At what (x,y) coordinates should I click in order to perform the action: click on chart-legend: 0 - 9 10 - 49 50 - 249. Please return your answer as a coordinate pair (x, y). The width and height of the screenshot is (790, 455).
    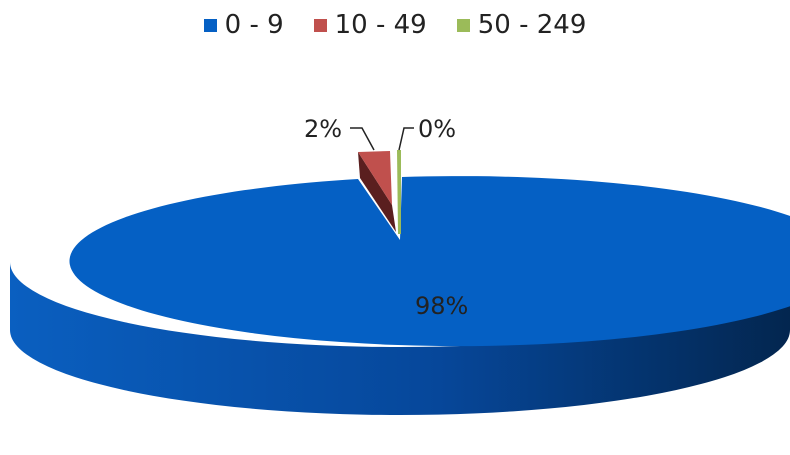
    Looking at the image, I should click on (395, 25).